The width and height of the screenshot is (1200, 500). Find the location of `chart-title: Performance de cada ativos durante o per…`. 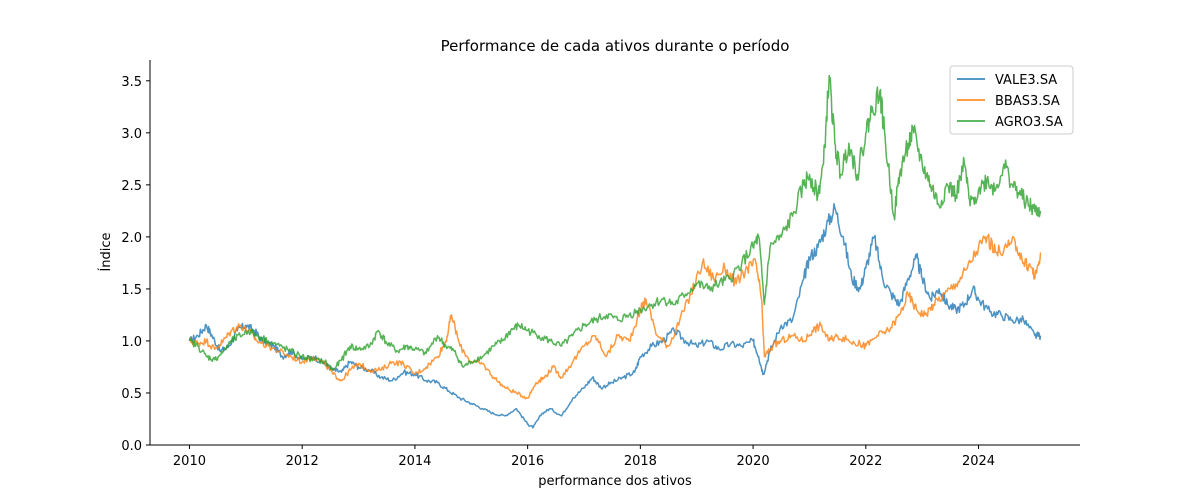

chart-title: Performance de cada ativos durante o per… is located at coordinates (615, 46).